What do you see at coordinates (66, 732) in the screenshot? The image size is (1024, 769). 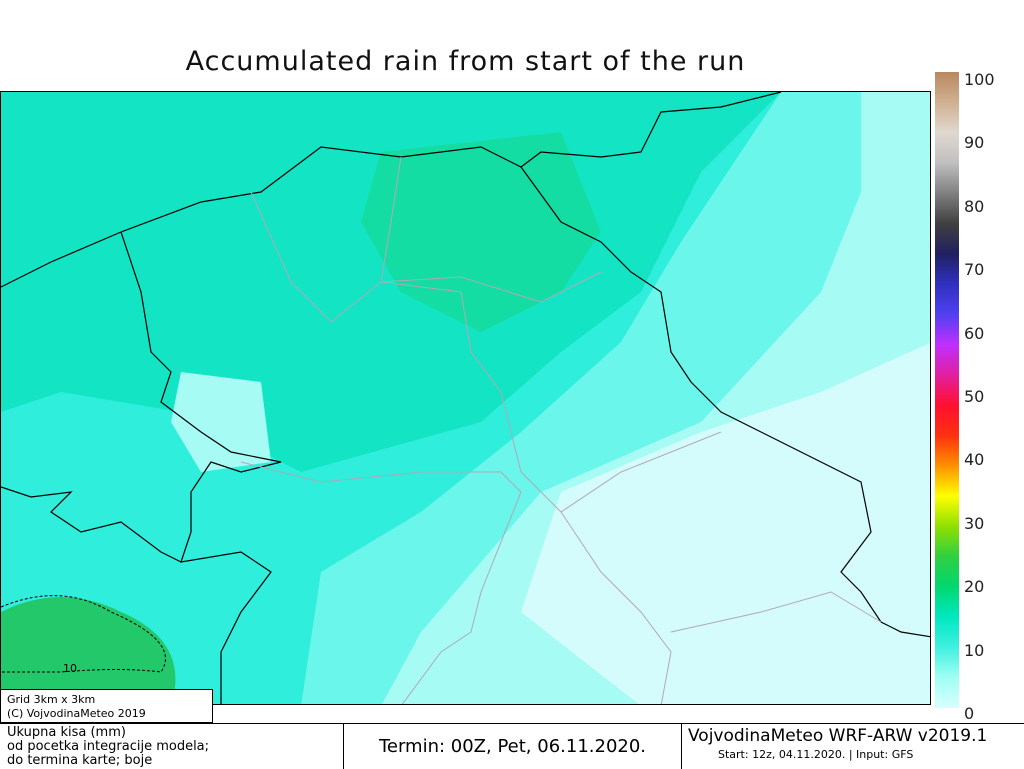 I see `description-line: Ukupna kisa (mm)` at bounding box center [66, 732].